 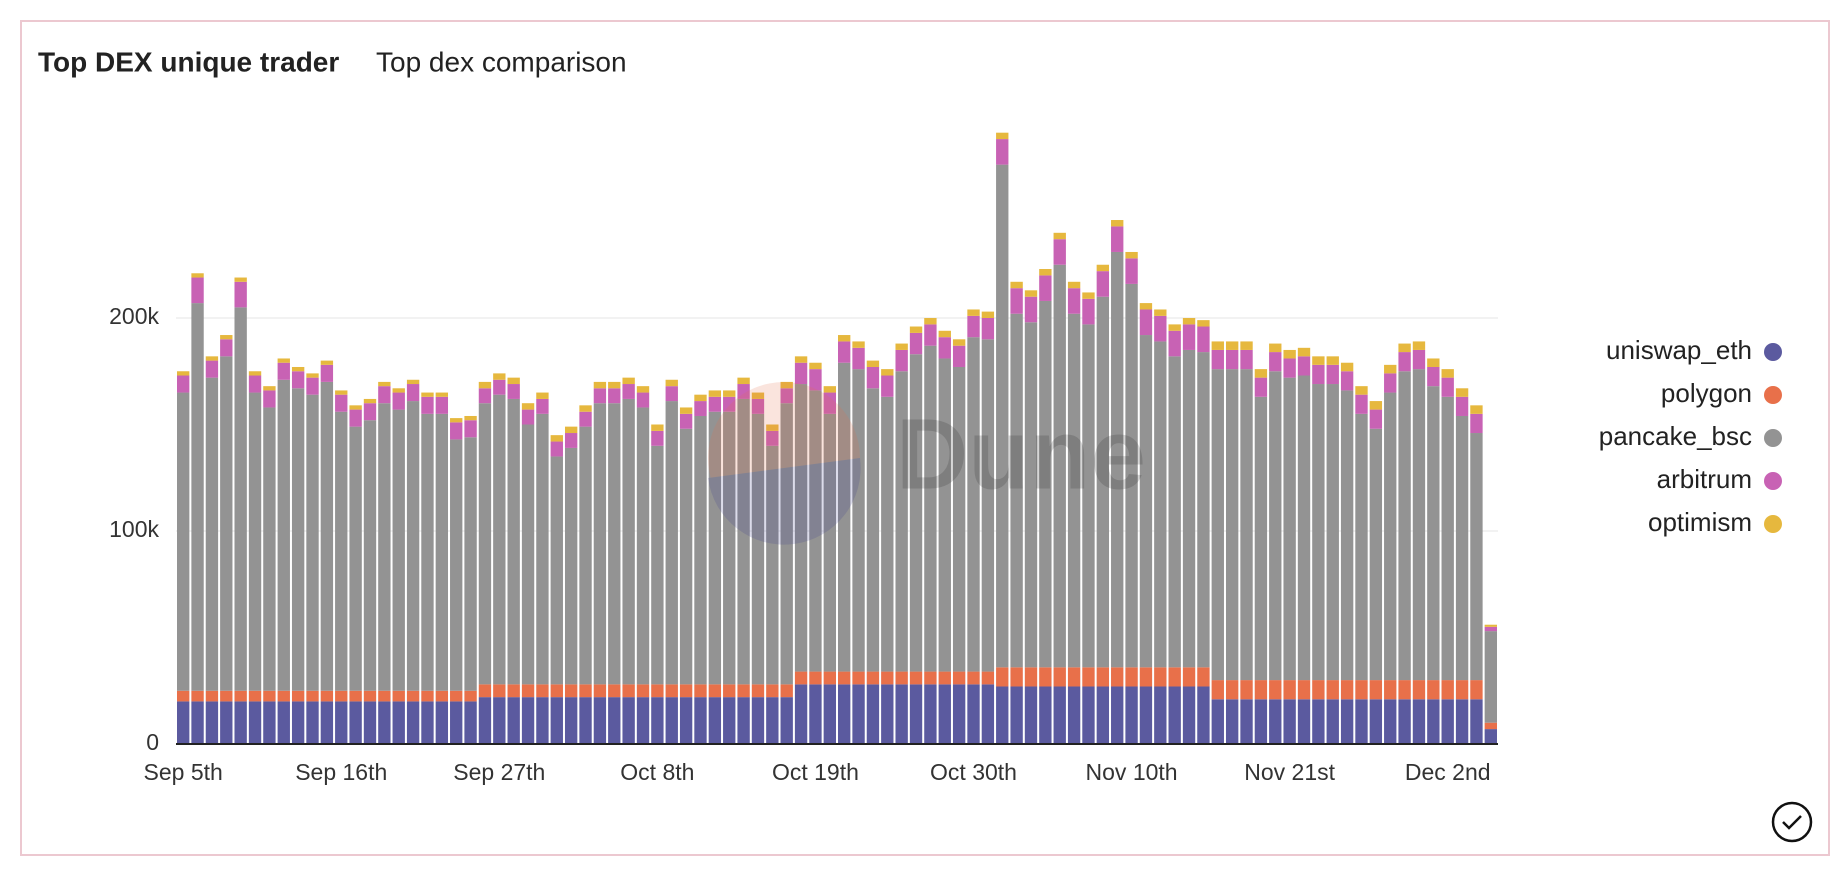 I want to click on check-button, so click(x=1792, y=822).